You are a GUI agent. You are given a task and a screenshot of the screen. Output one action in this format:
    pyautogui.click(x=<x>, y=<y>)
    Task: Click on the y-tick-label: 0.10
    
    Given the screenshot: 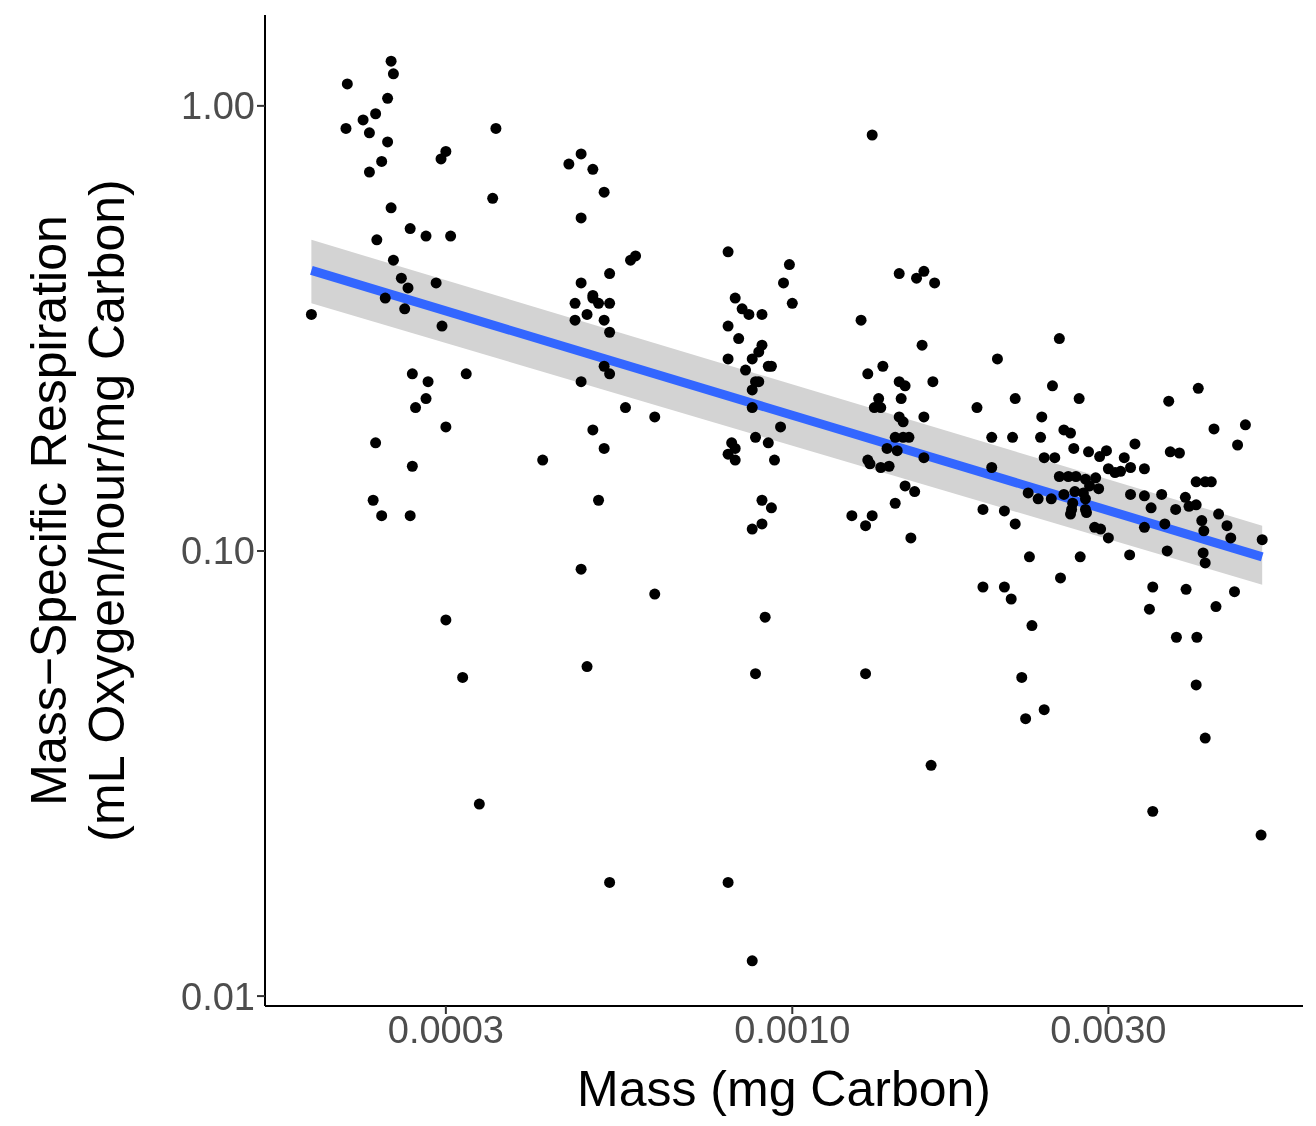 What is the action you would take?
    pyautogui.click(x=218, y=551)
    